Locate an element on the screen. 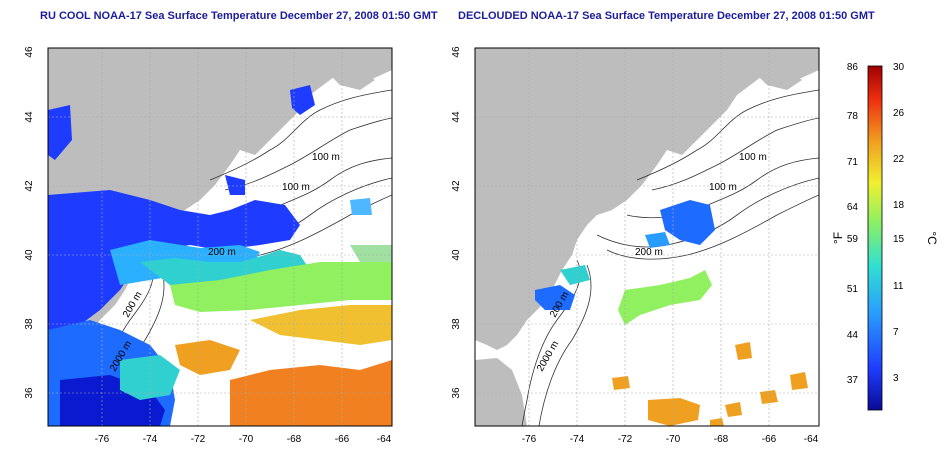  right-x-tick: -74 is located at coordinates (577, 439).